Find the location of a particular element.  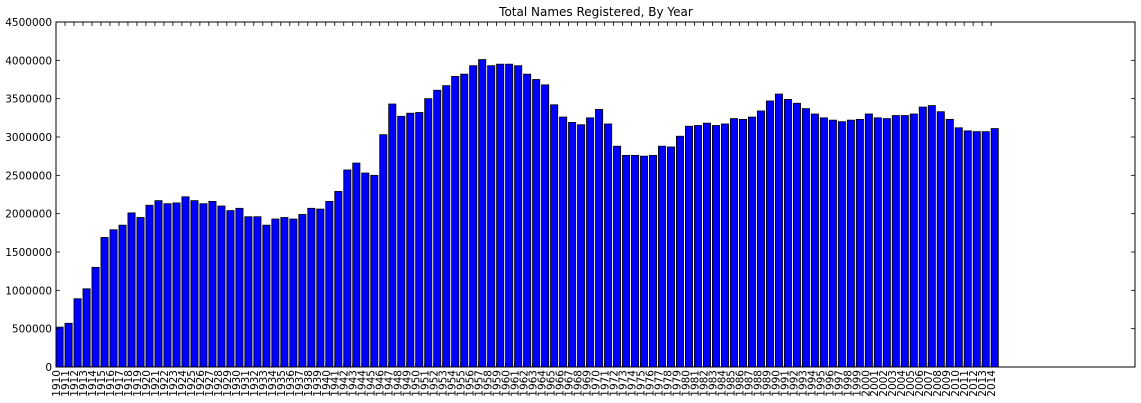

x-tick-label: 1931 is located at coordinates (246, 383).